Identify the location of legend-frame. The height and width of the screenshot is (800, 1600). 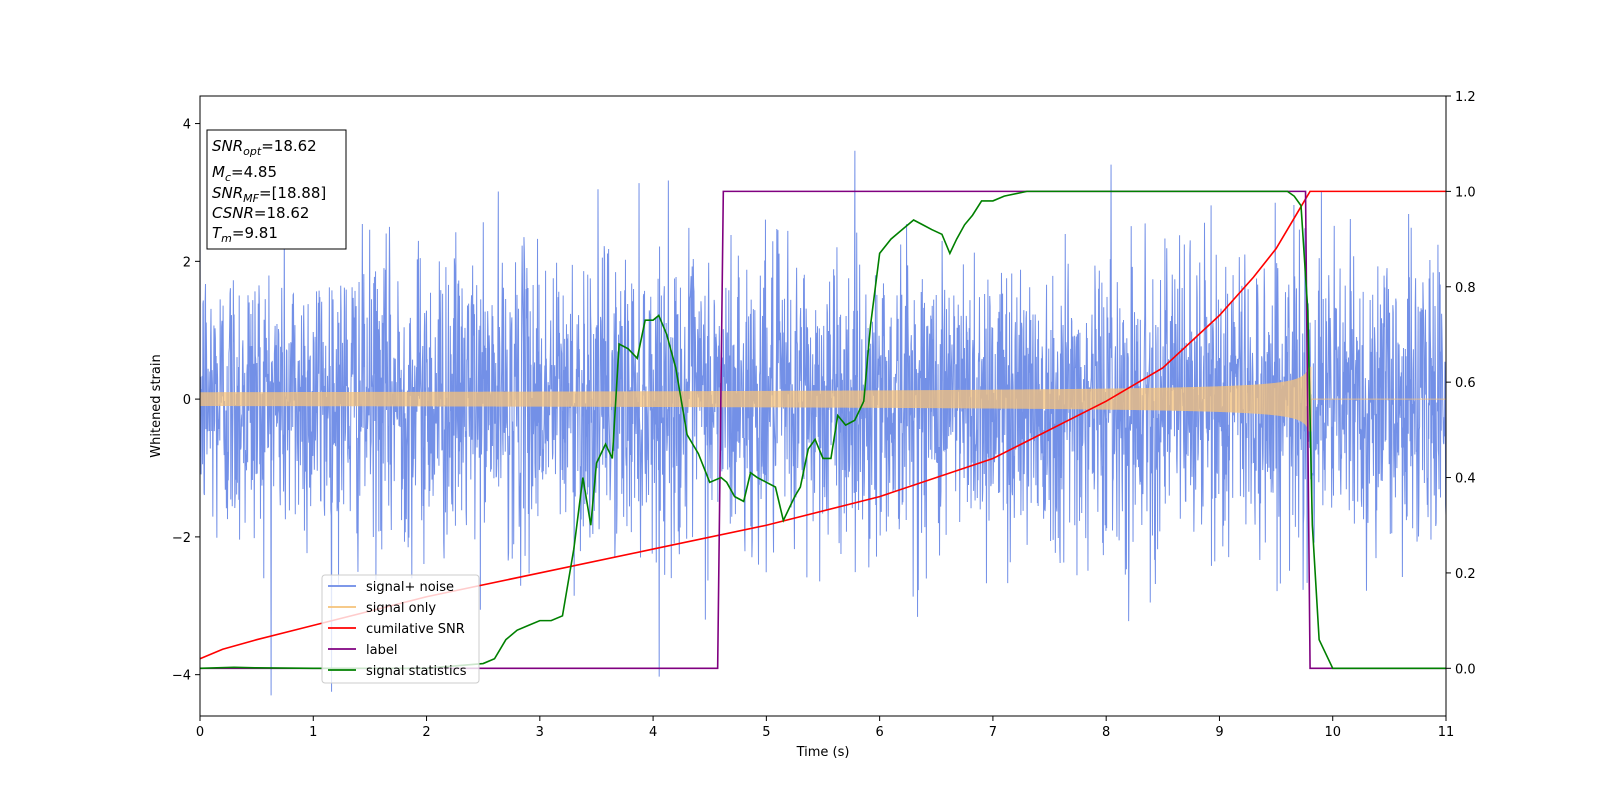
(400, 629).